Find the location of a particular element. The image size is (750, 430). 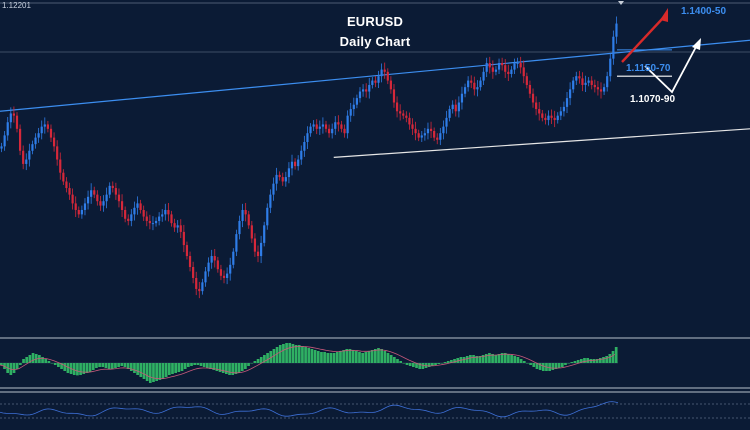

trendline-lower is located at coordinates (541, 143).